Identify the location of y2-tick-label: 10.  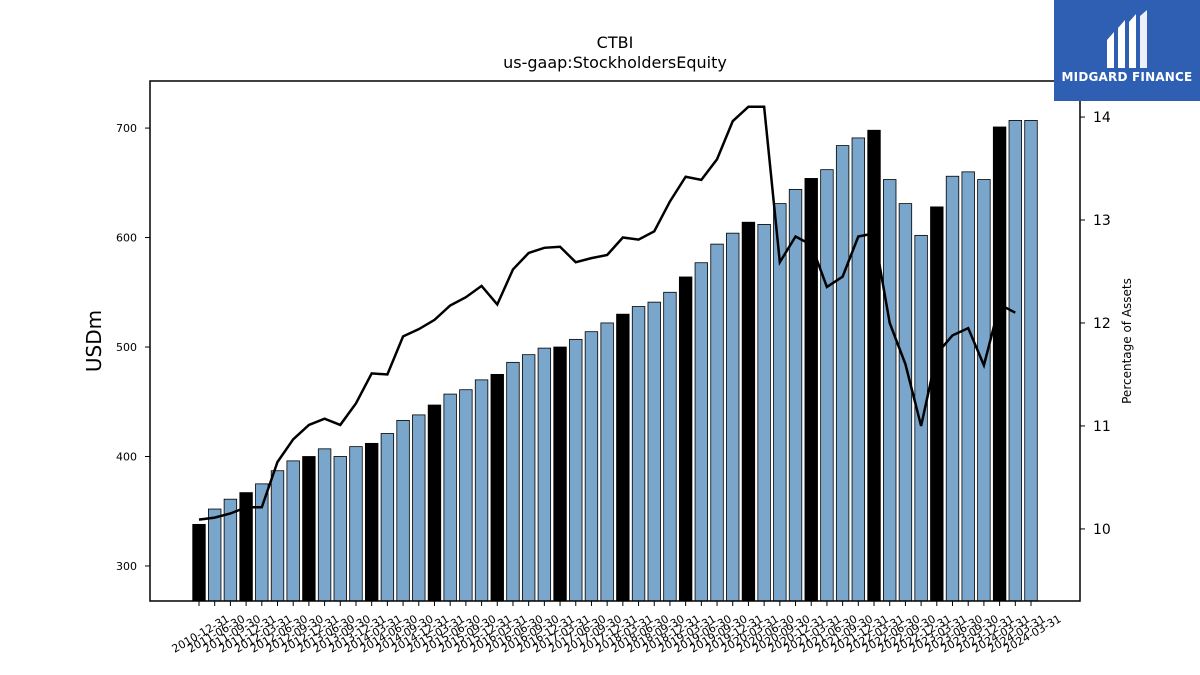
(1102, 530).